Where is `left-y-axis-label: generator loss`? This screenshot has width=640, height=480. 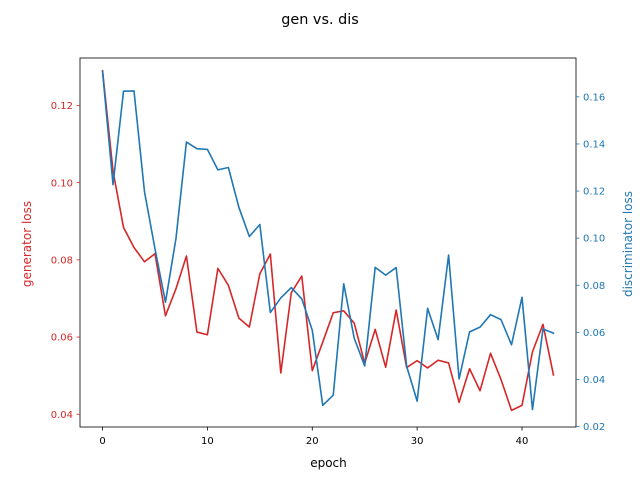 left-y-axis-label: generator loss is located at coordinates (27, 244).